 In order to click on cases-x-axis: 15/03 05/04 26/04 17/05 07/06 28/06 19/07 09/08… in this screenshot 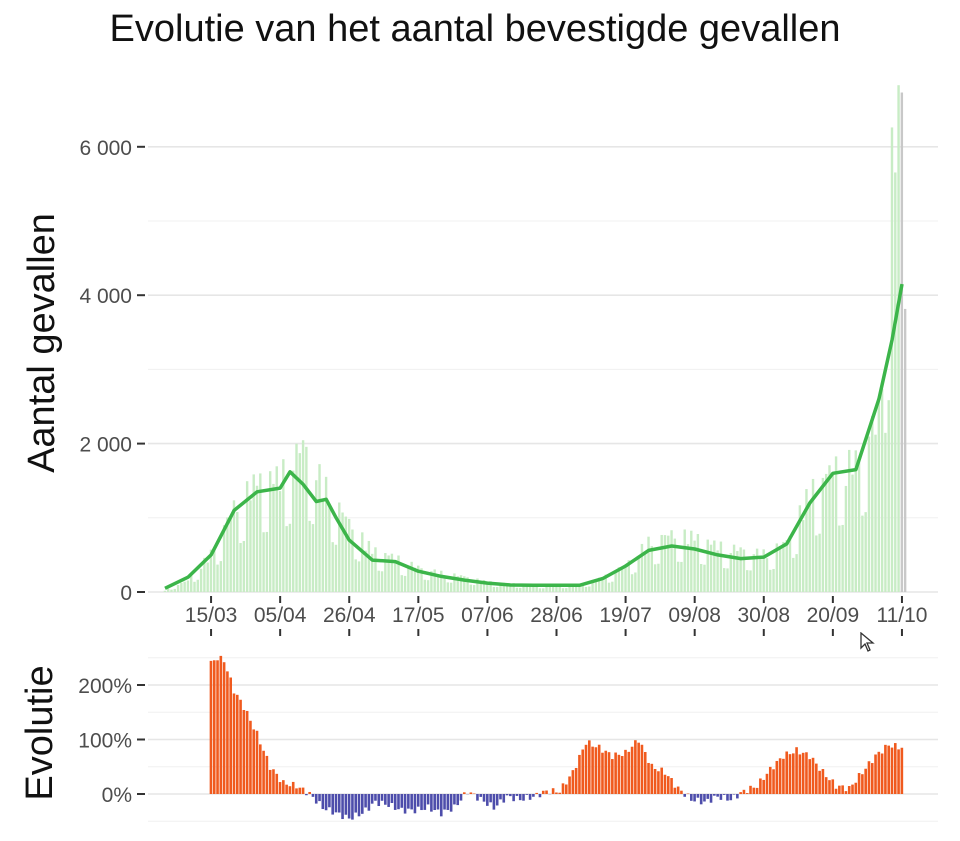, I will do `click(556, 616)`.